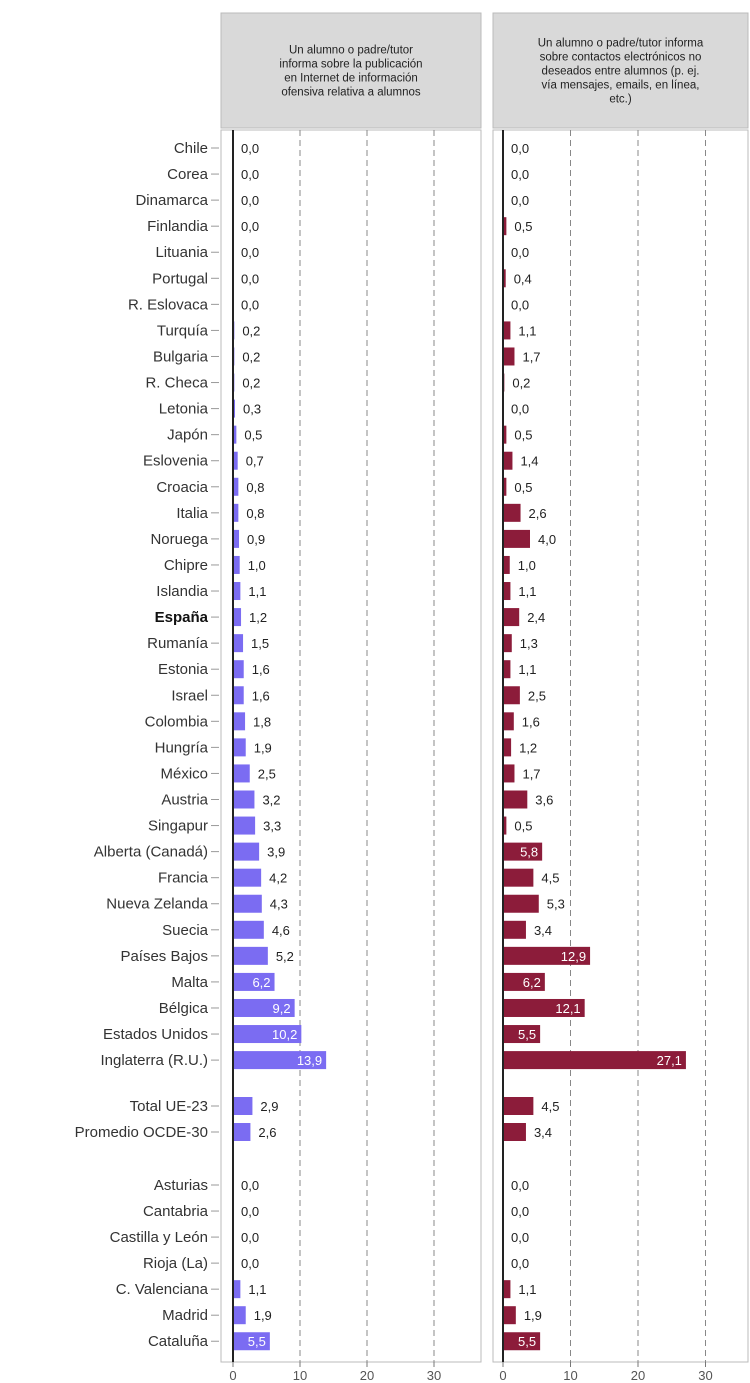 The height and width of the screenshot is (1383, 750). What do you see at coordinates (261, 669) in the screenshot?
I see `data-label: 1,6` at bounding box center [261, 669].